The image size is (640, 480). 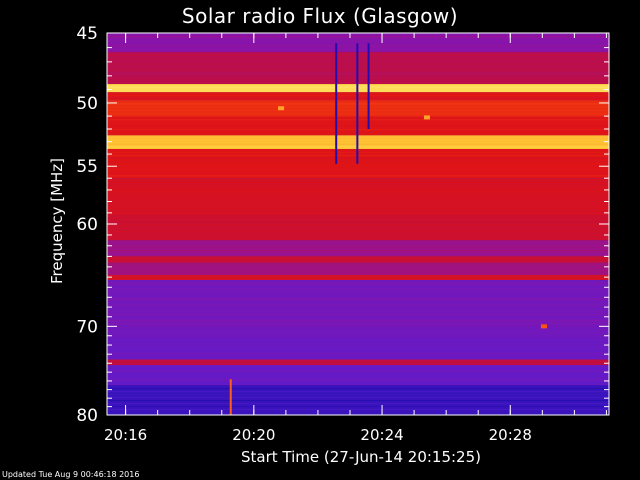 I want to click on x-axis-label: Start Time (27-Jun-14 20:15:25), so click(x=361, y=457).